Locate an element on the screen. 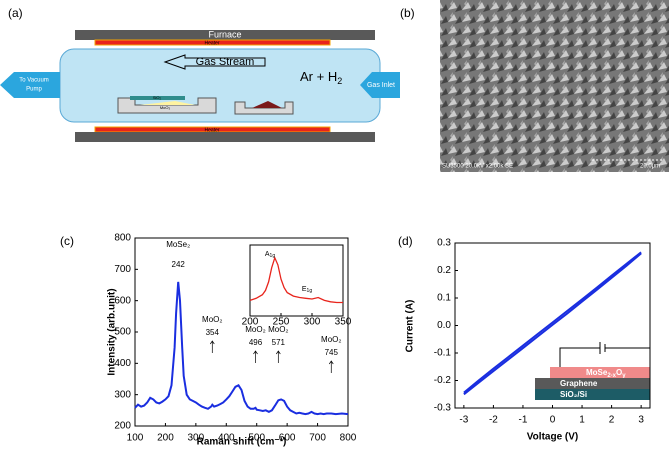  layer-label: SiO₂/Si is located at coordinates (573, 394).